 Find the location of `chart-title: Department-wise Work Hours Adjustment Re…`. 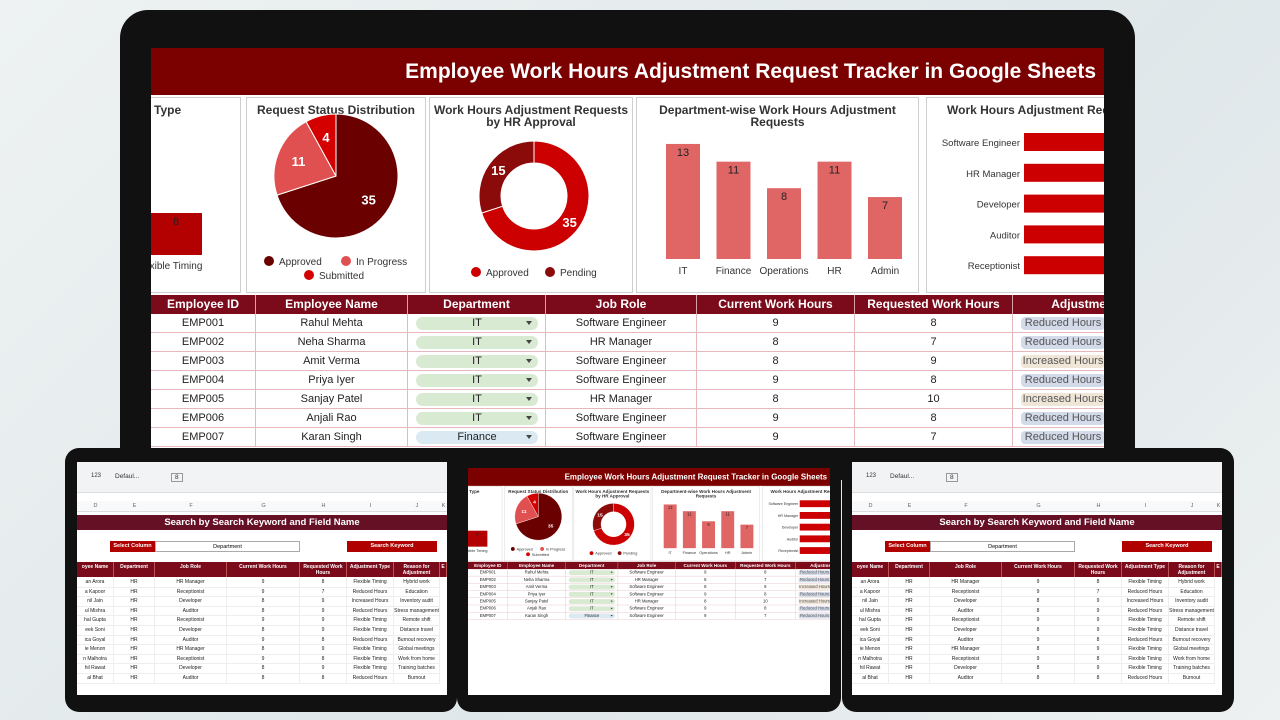

chart-title: Department-wise Work Hours Adjustment Re… is located at coordinates (706, 493).